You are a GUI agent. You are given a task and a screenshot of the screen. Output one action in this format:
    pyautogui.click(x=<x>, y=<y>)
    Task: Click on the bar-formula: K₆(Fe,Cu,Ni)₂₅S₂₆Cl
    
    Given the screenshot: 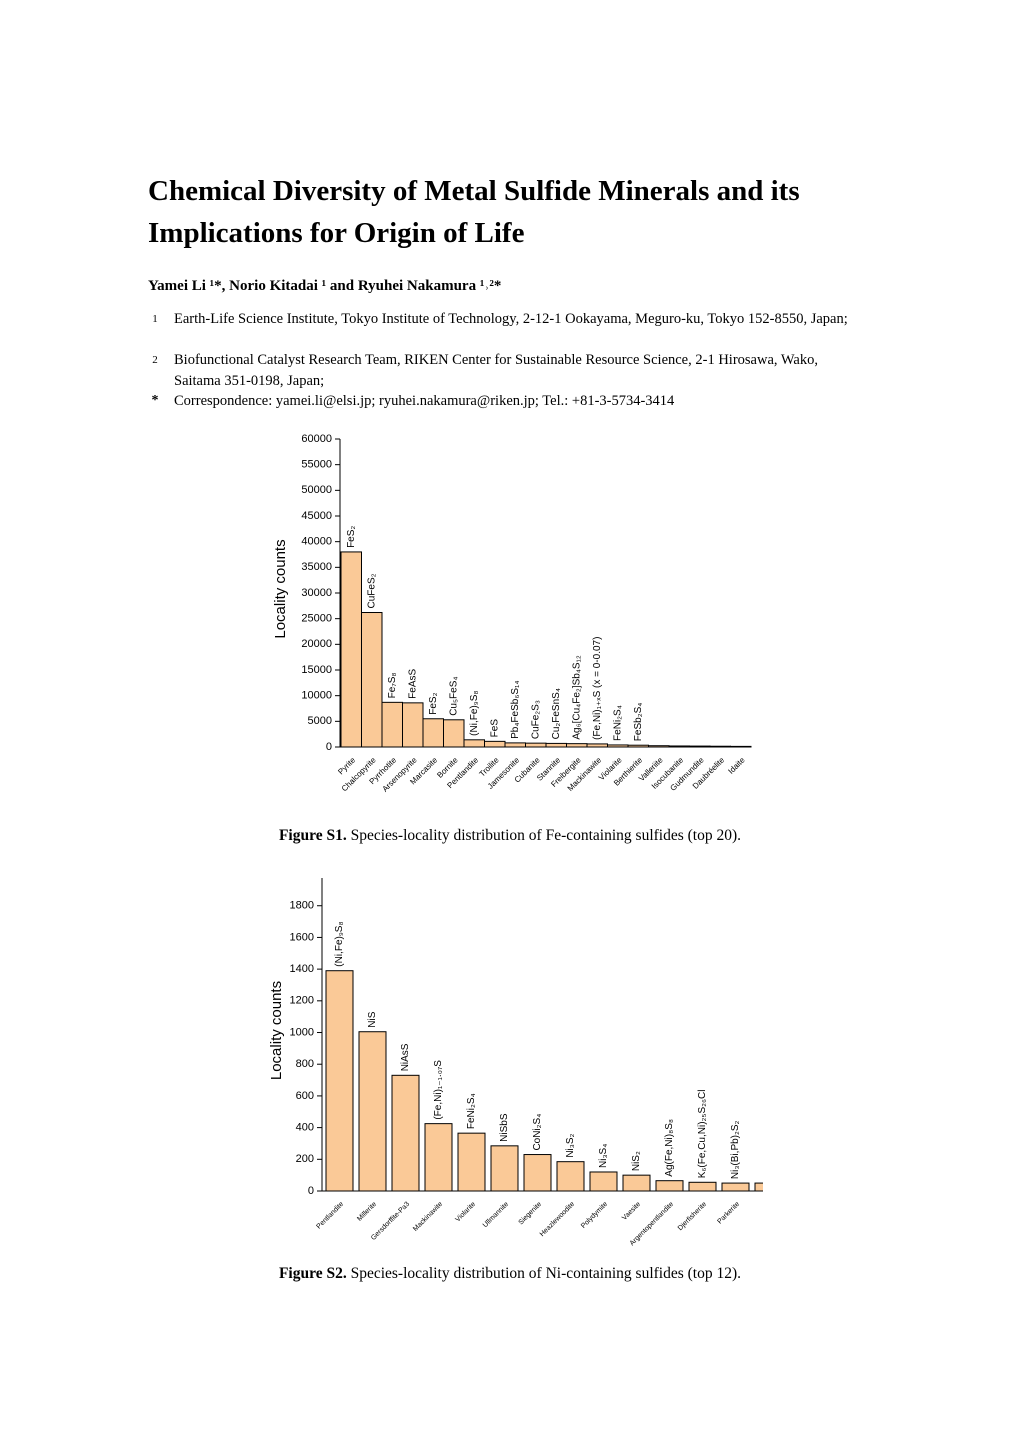 What is the action you would take?
    pyautogui.click(x=702, y=1134)
    